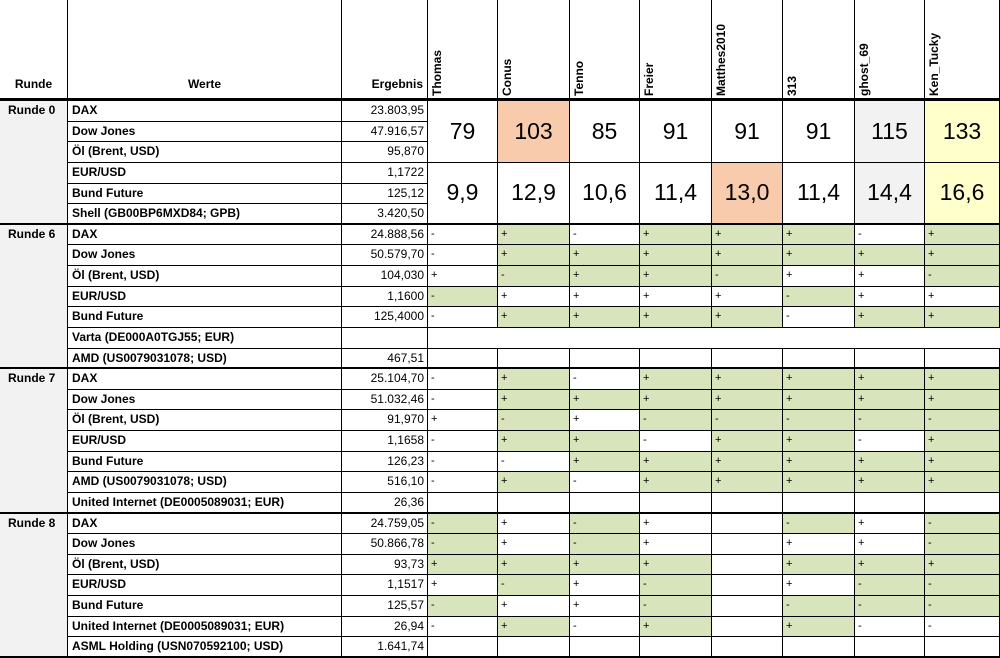  What do you see at coordinates (385, 111) in the screenshot?
I see `result: 23.803,95` at bounding box center [385, 111].